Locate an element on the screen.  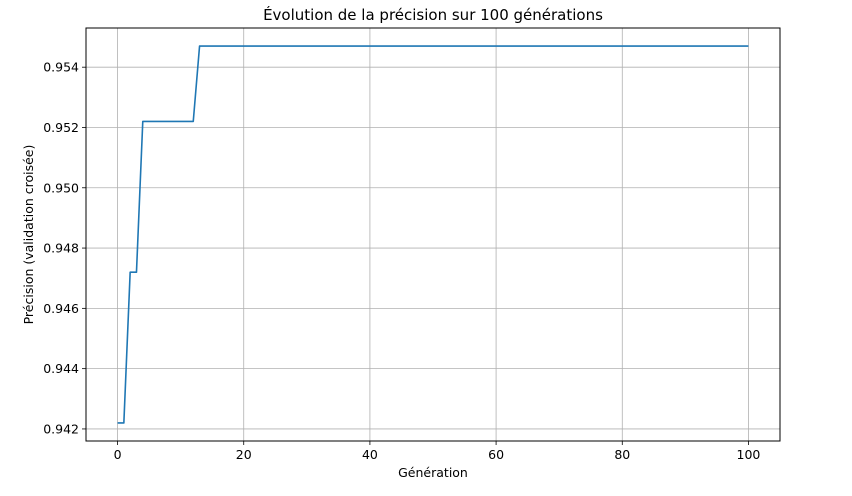
y-tick-label: 0.942 is located at coordinates (61, 428).